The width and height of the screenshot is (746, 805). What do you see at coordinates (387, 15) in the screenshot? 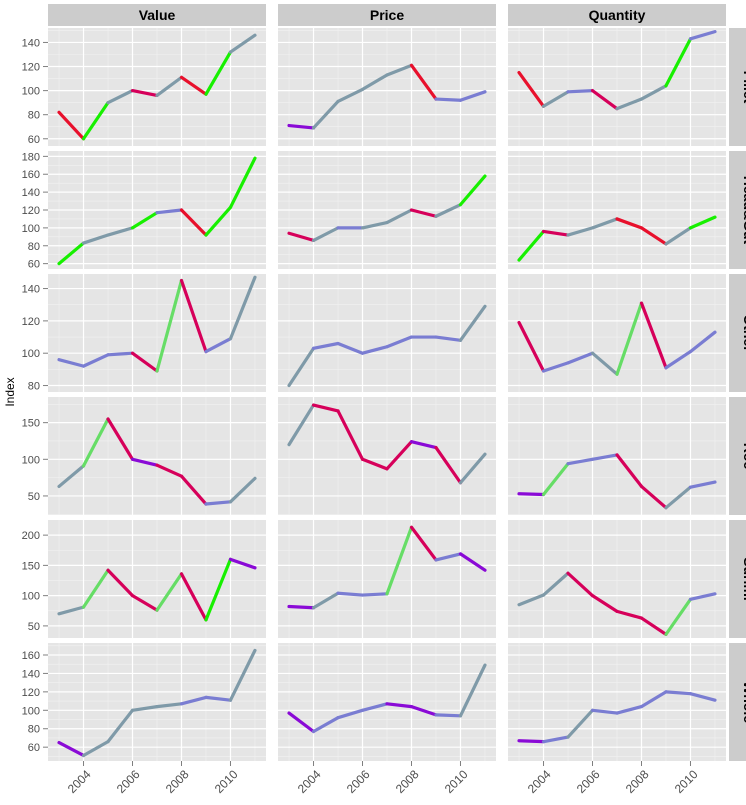
I see `column-strip-price` at bounding box center [387, 15].